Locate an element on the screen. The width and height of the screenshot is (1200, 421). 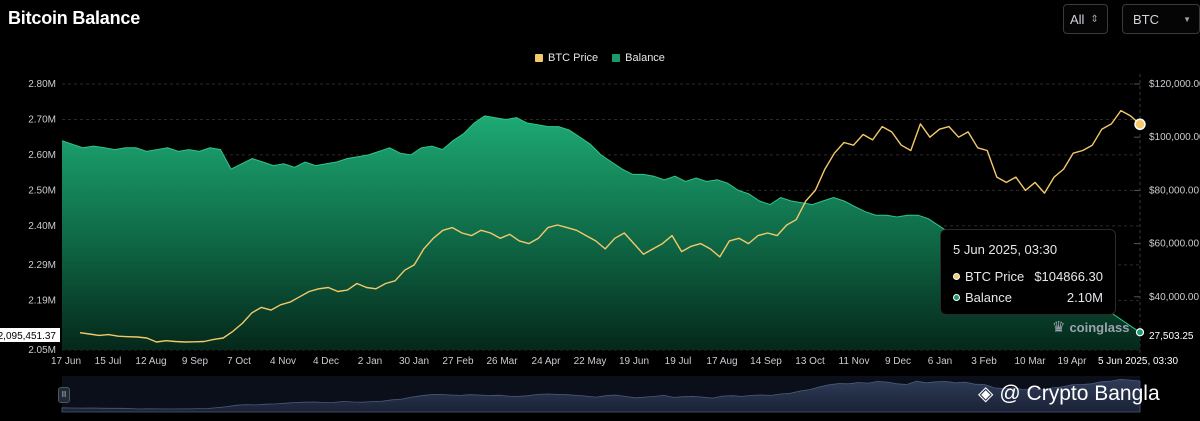
x-tick-15: 17 Aug is located at coordinates (721, 361).